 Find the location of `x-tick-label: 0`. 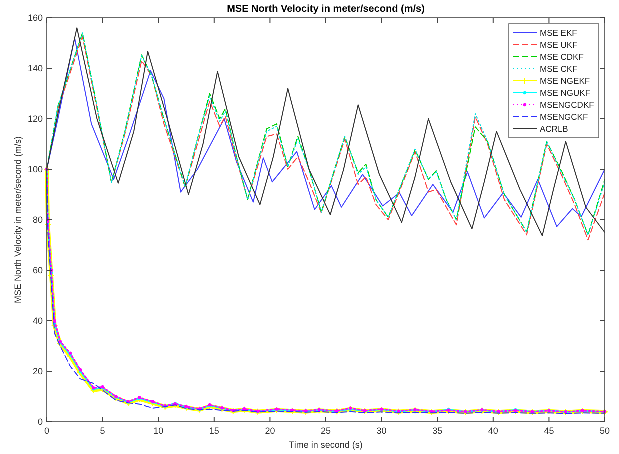

x-tick-label: 0 is located at coordinates (47, 431).